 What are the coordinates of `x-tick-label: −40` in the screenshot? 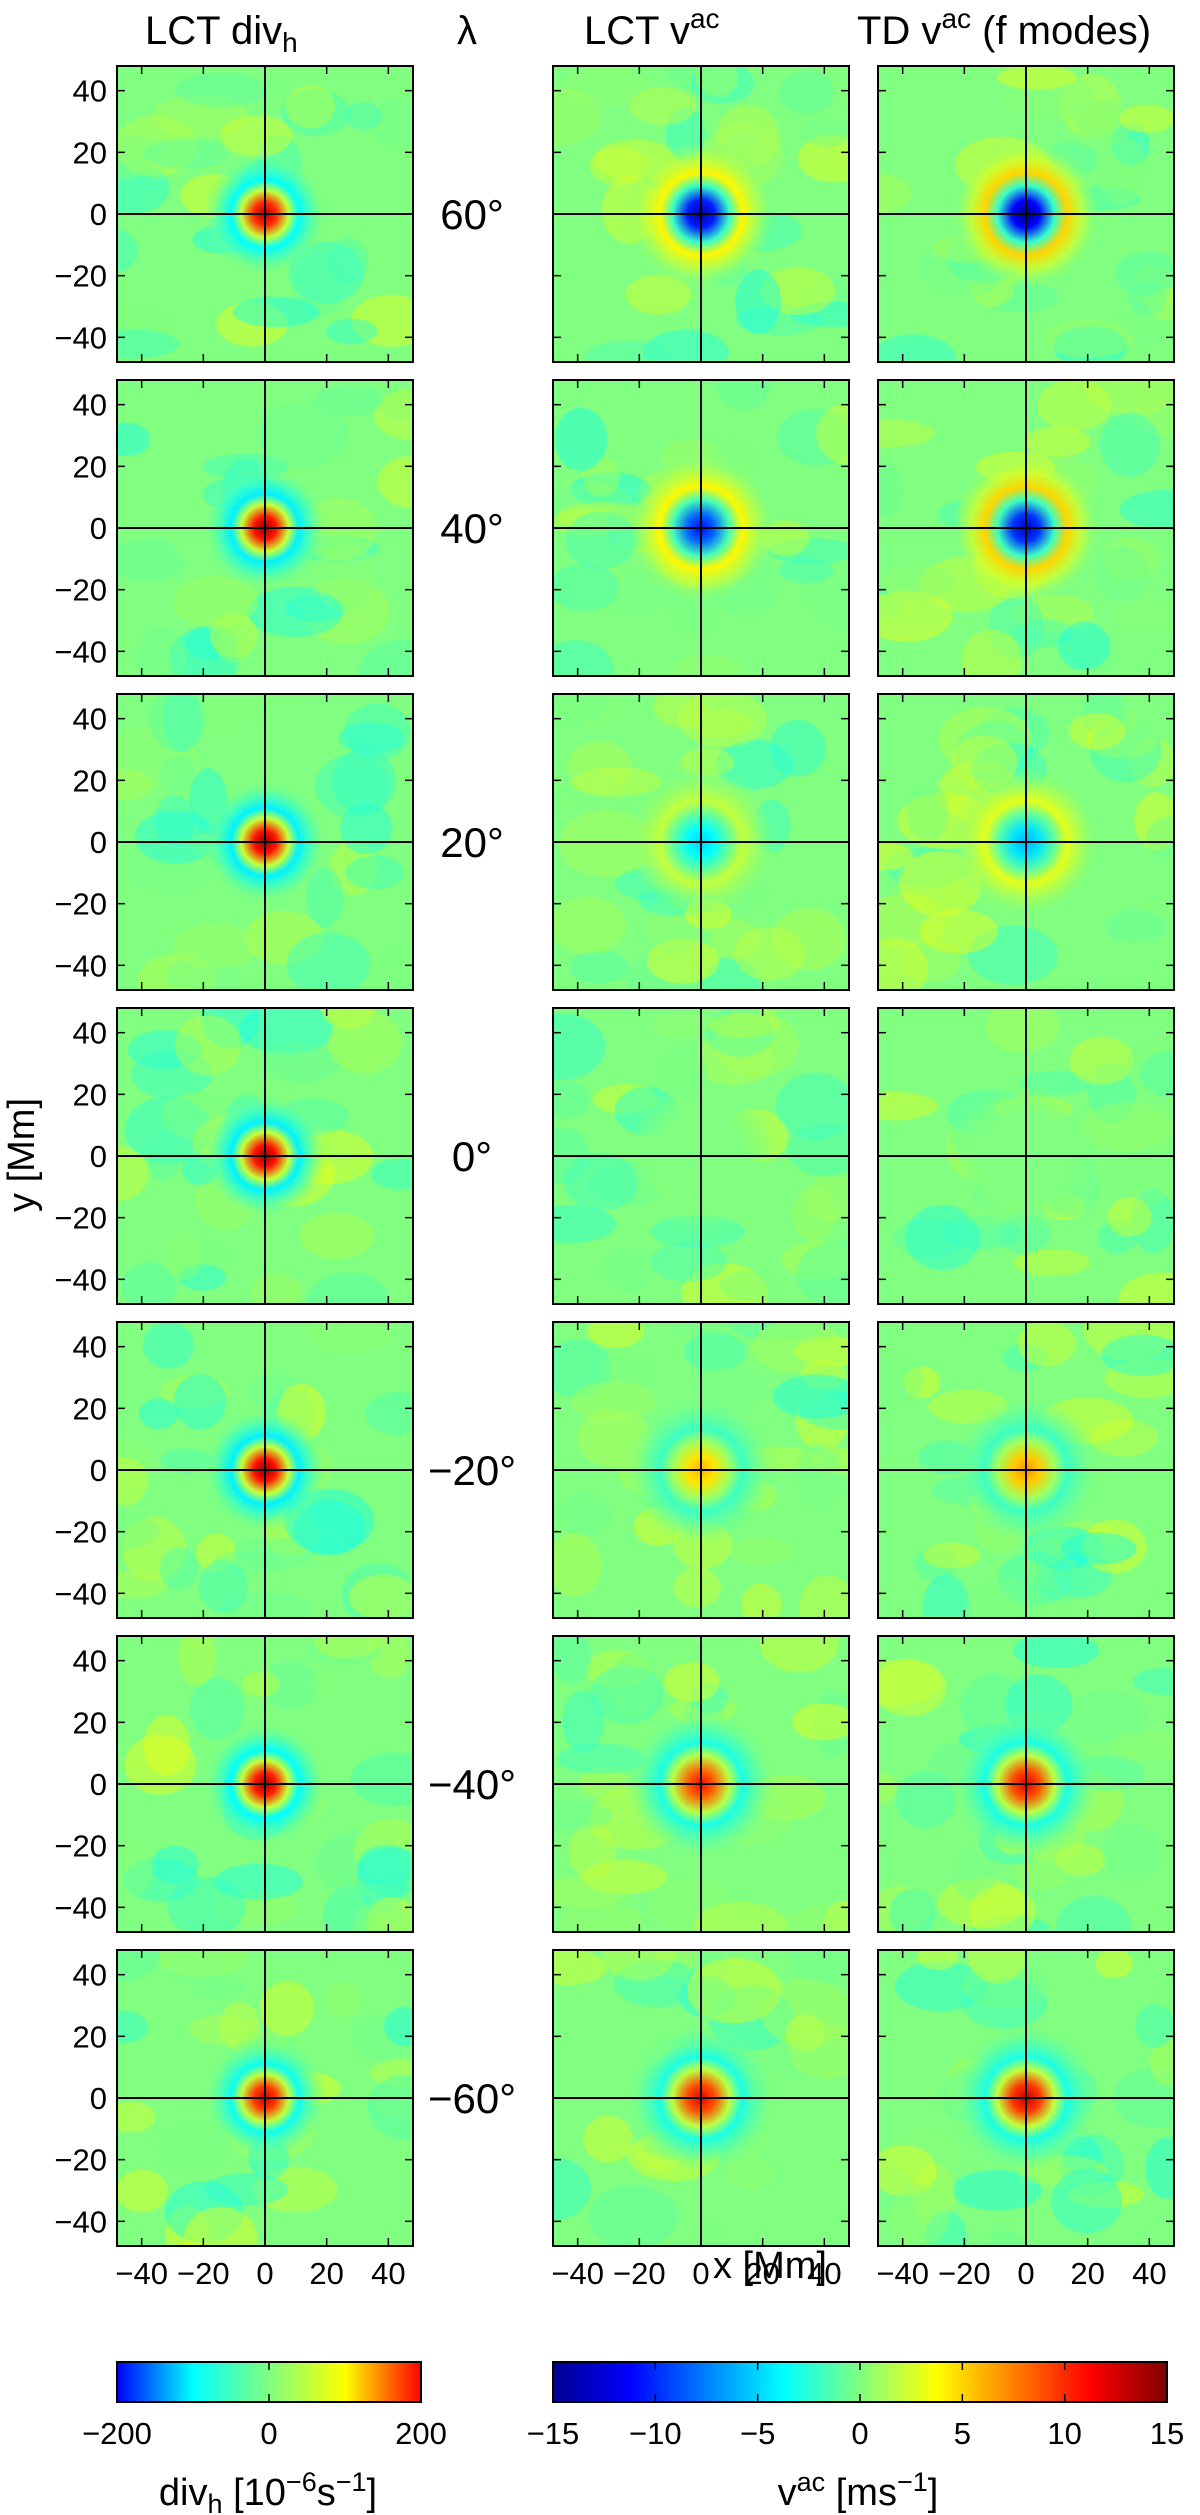 It's located at (902, 2273).